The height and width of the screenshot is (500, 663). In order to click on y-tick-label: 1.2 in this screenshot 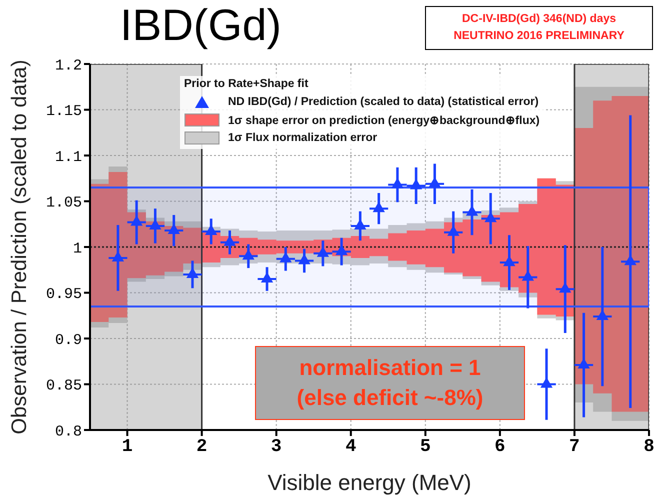, I will do `click(68, 65)`.